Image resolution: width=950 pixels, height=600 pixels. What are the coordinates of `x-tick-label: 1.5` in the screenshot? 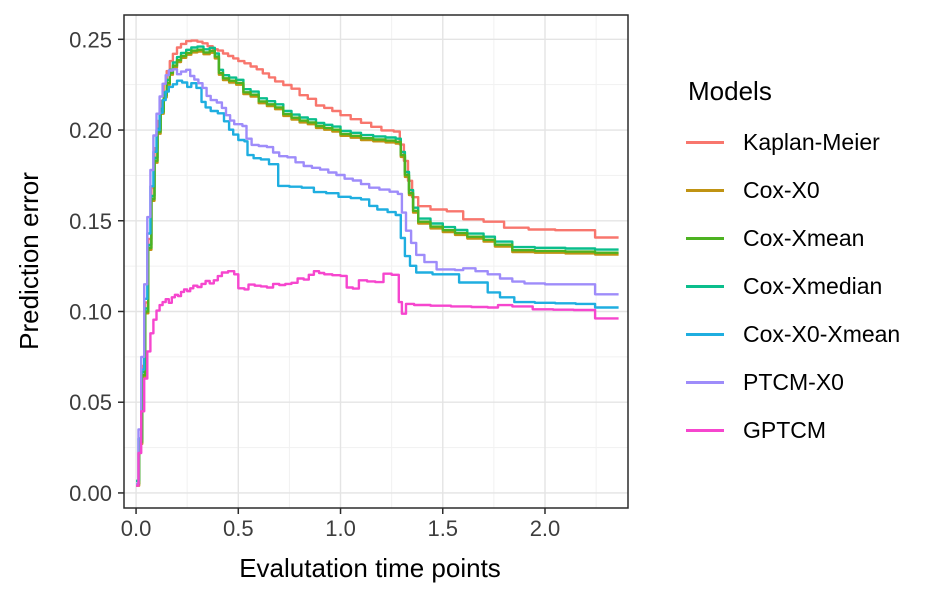 It's located at (442, 528).